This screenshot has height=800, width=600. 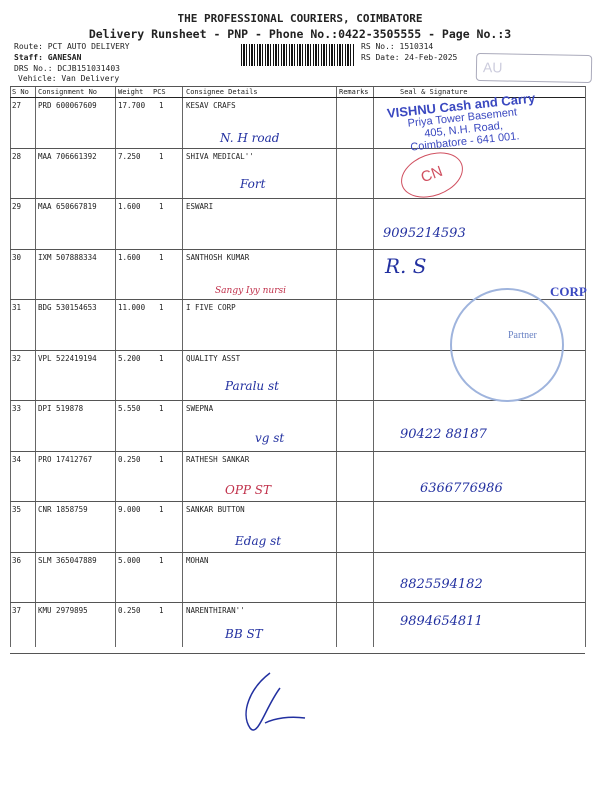 What do you see at coordinates (297, 86) in the screenshot?
I see `table-top-line` at bounding box center [297, 86].